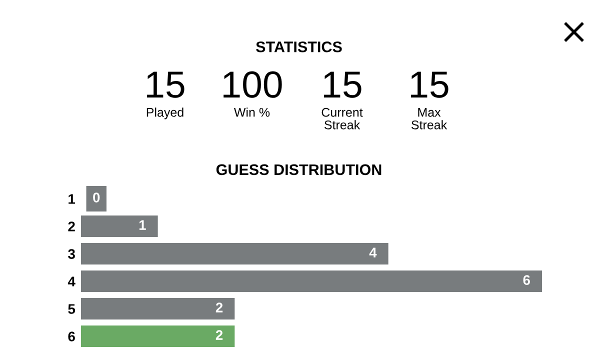  What do you see at coordinates (430, 119) in the screenshot?
I see `category-label: Max Streak` at bounding box center [430, 119].